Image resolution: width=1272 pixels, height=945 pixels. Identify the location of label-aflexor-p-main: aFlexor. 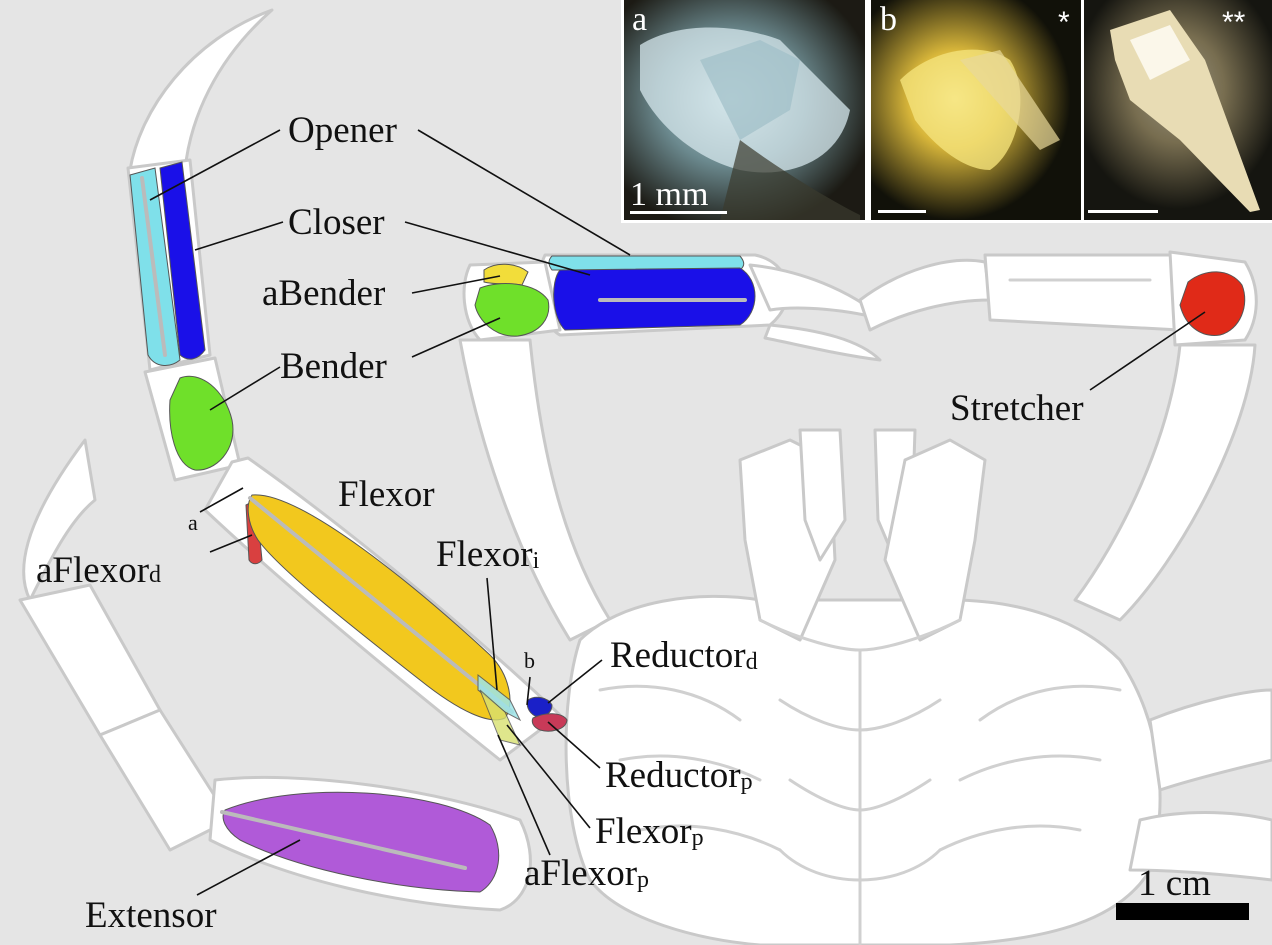
(580, 873).